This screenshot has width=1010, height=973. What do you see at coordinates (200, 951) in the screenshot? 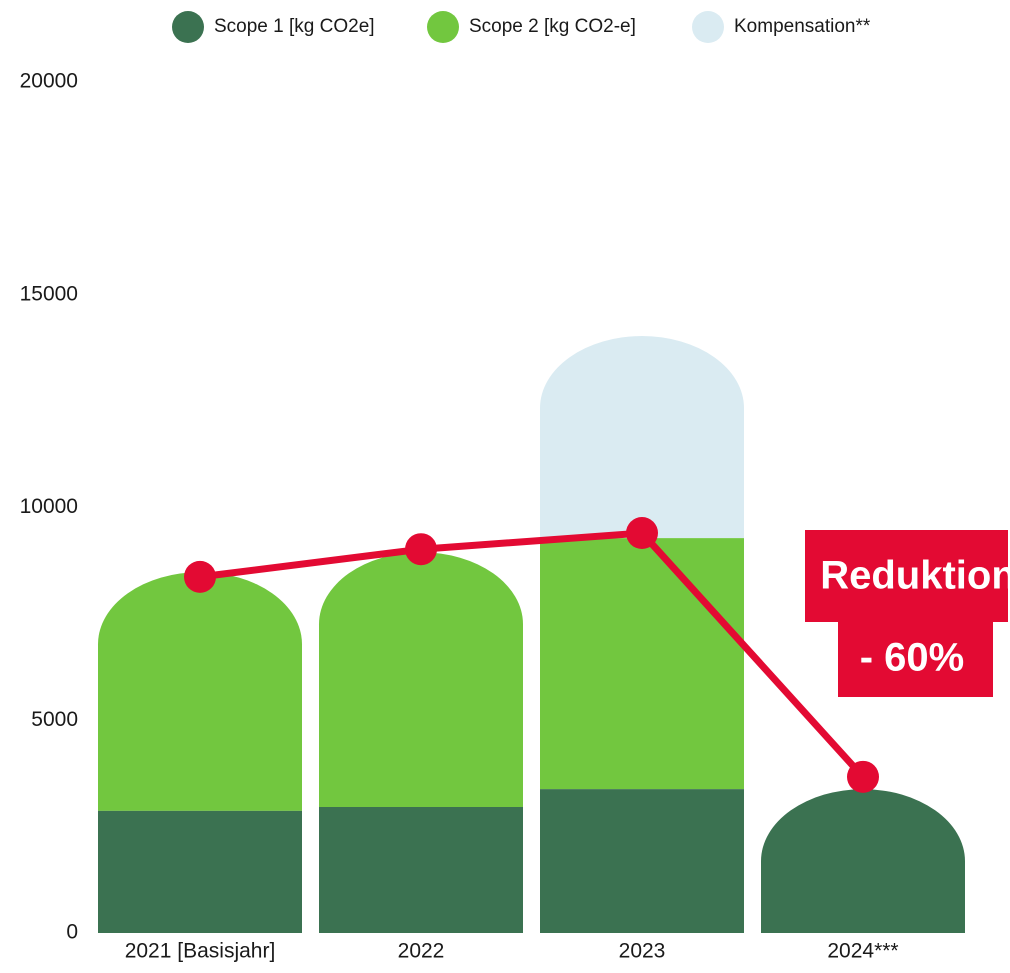
I see `x-tick-label: 2021 [Basisjahr]` at bounding box center [200, 951].